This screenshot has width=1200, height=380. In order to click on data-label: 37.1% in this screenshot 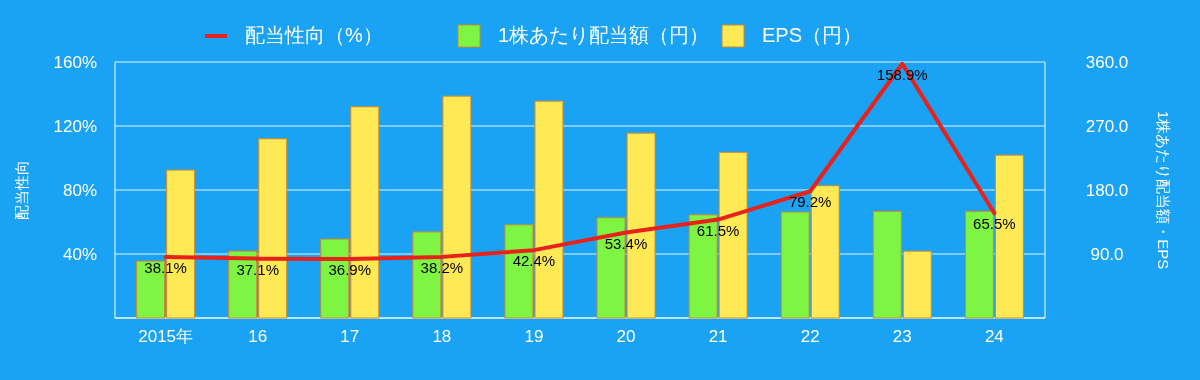, I will do `click(257, 269)`.